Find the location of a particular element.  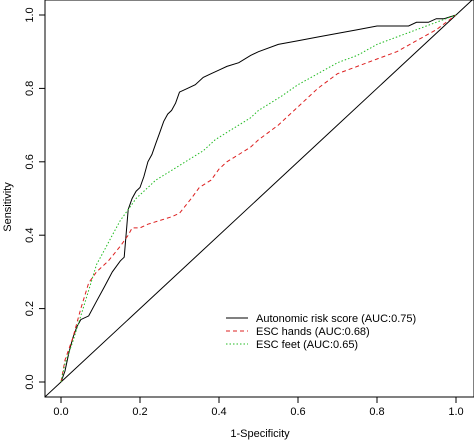

y-tick-label: 0.8 is located at coordinates (30, 88).